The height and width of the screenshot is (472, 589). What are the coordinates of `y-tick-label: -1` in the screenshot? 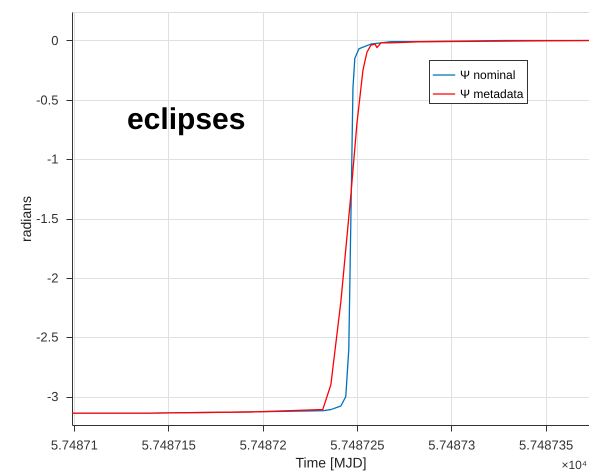 It's located at (52, 159).